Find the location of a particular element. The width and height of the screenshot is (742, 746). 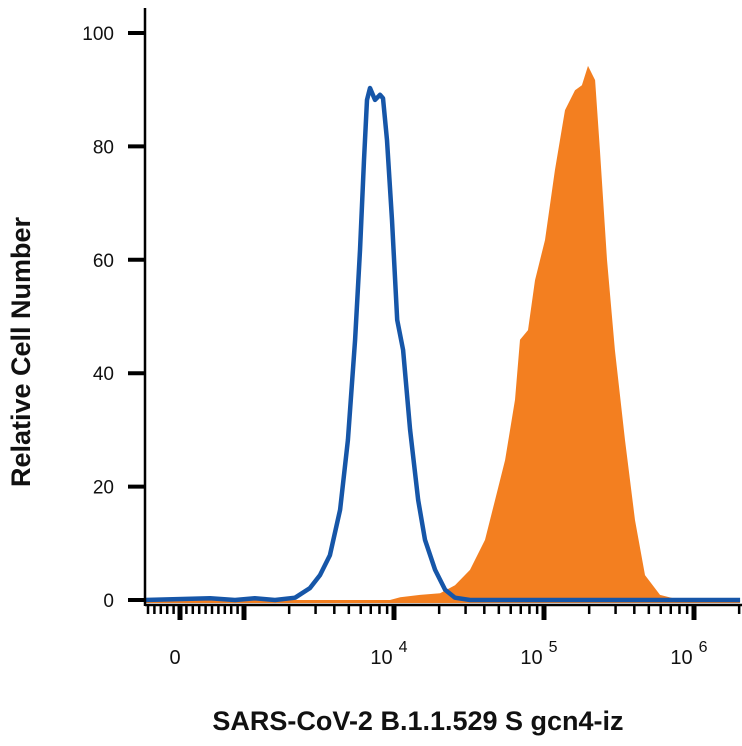

y-tick-label: 80 is located at coordinates (103, 147).